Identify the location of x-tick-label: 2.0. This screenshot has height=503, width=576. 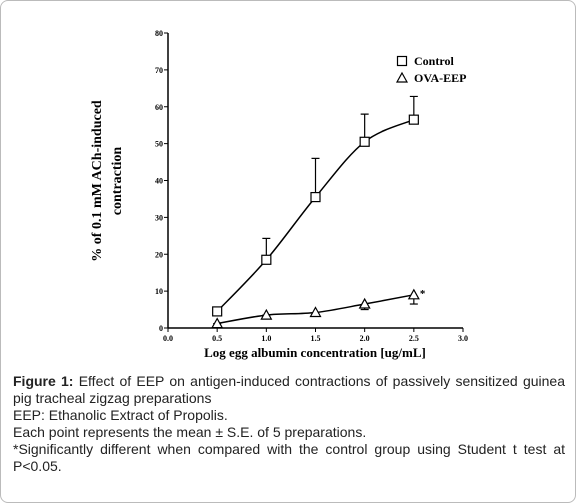
(365, 338).